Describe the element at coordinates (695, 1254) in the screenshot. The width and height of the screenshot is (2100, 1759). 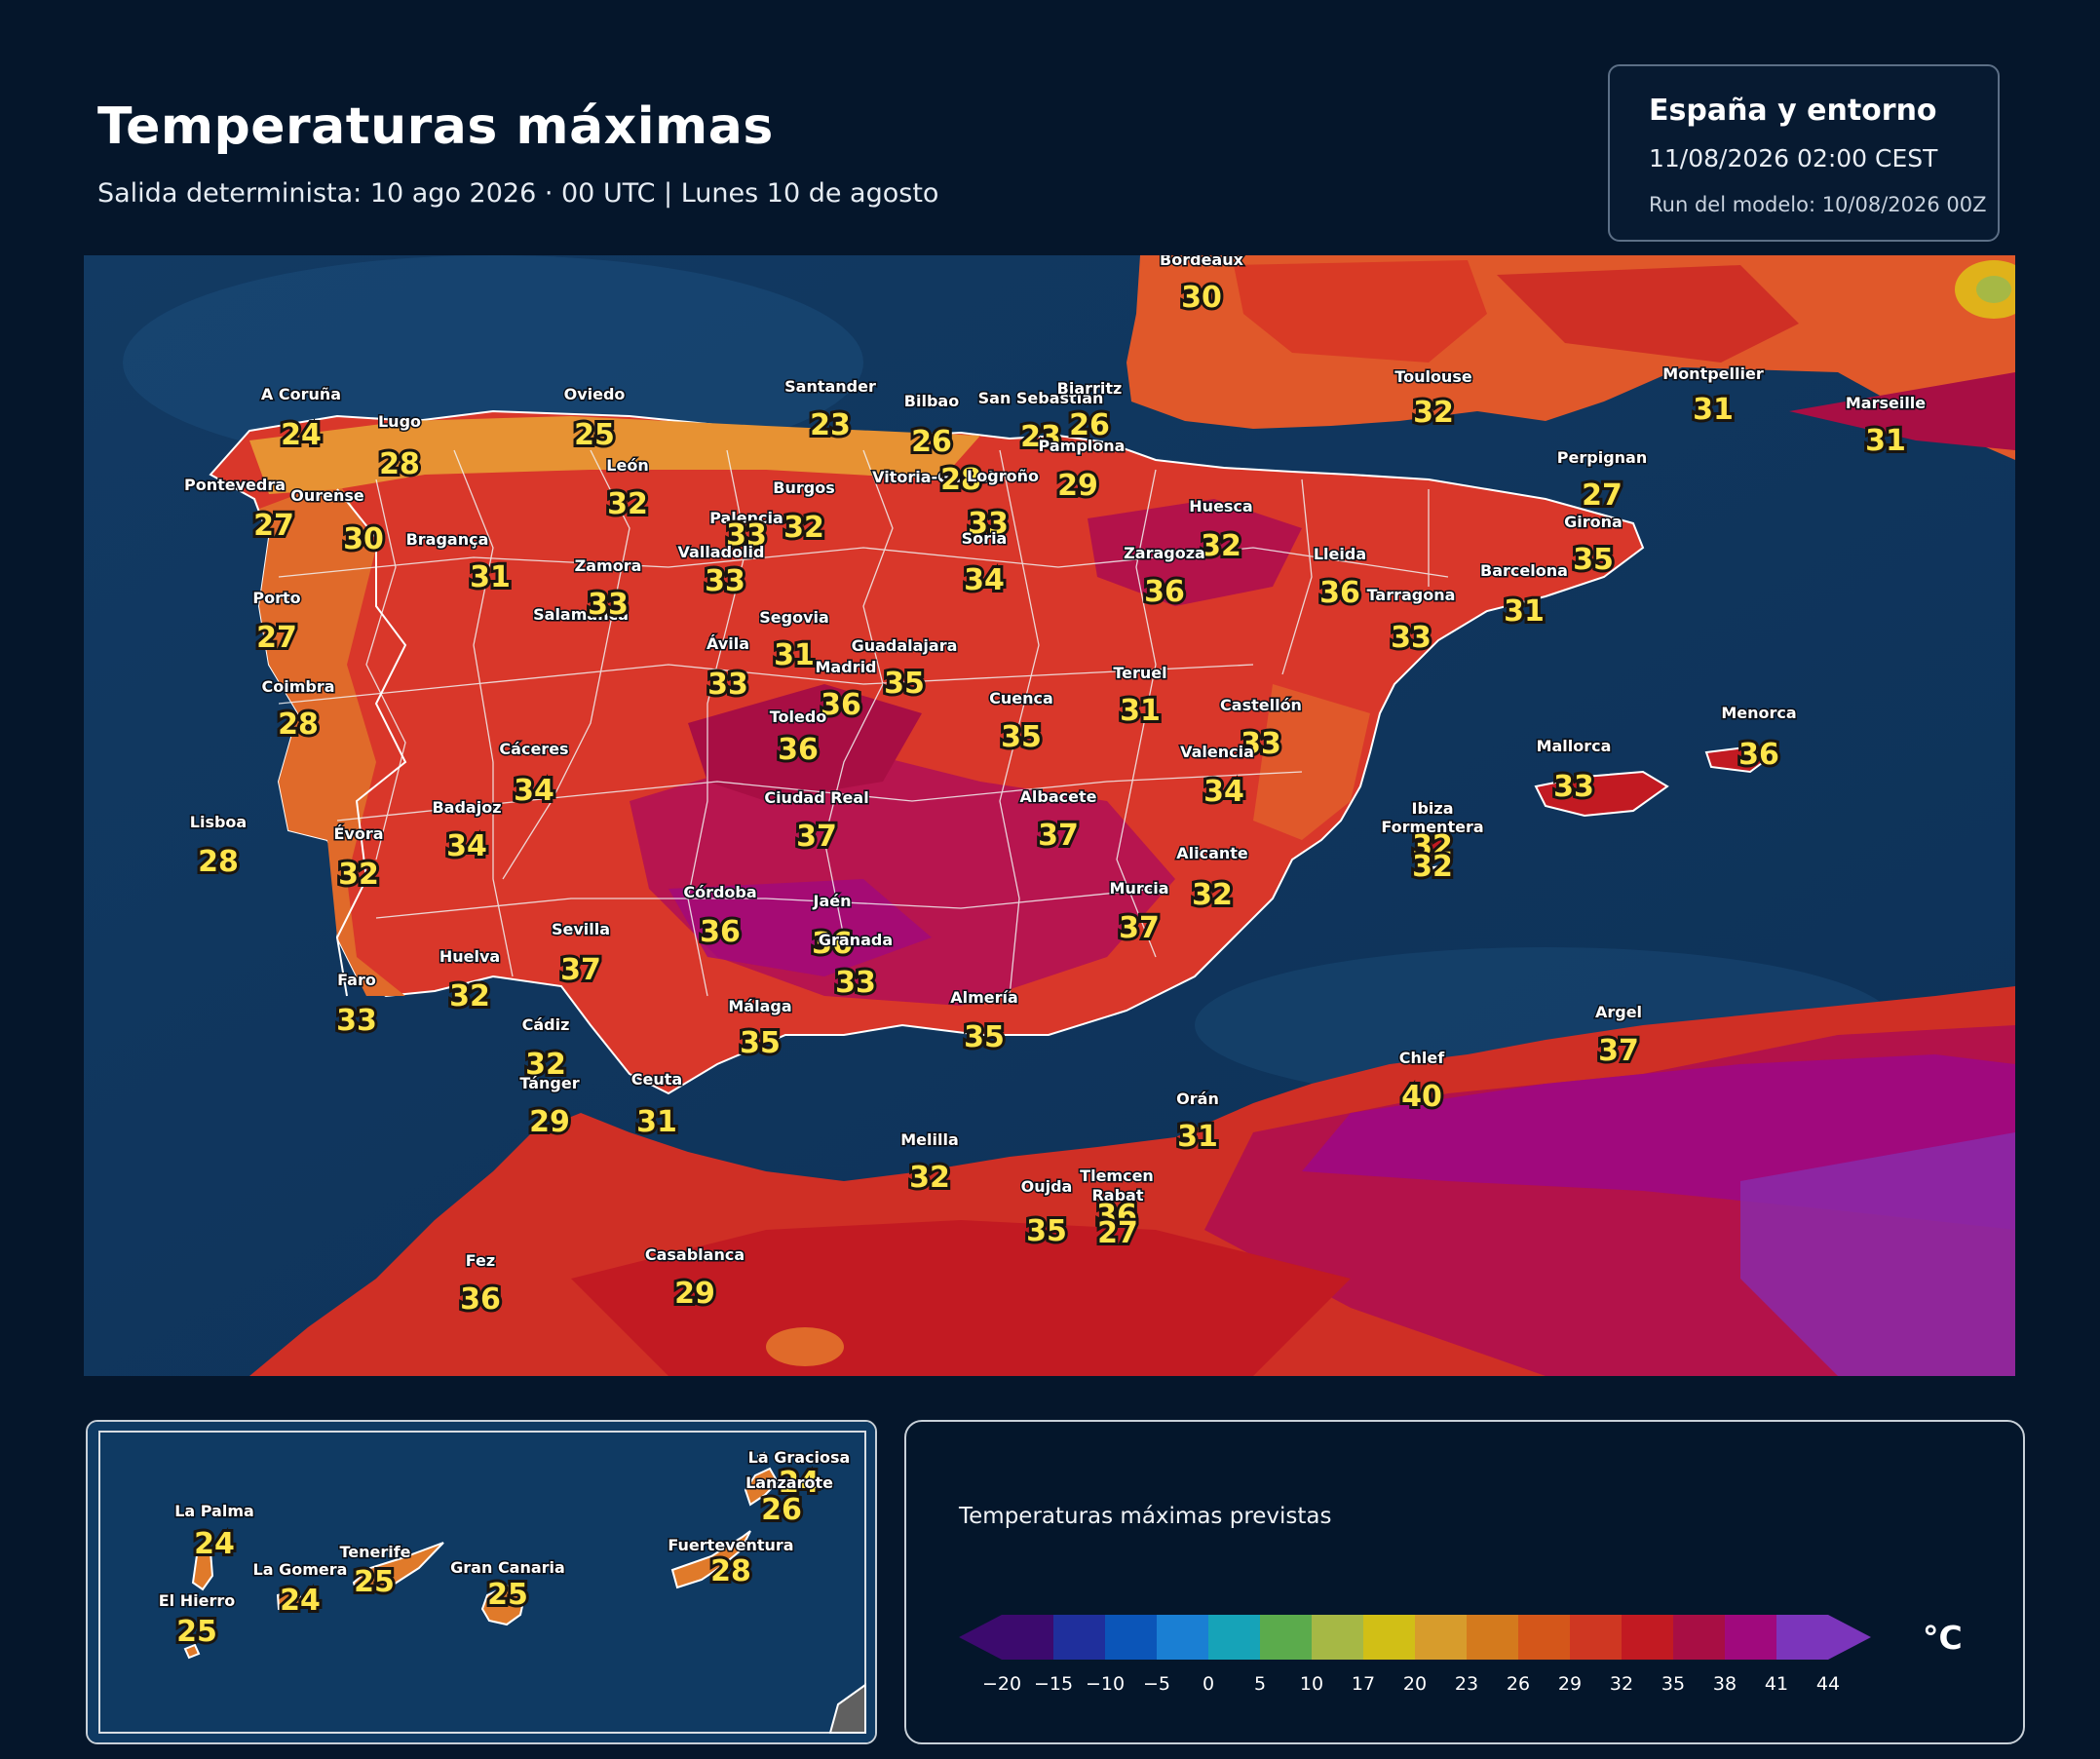
I see `city-name-label: Casablanca` at that location.